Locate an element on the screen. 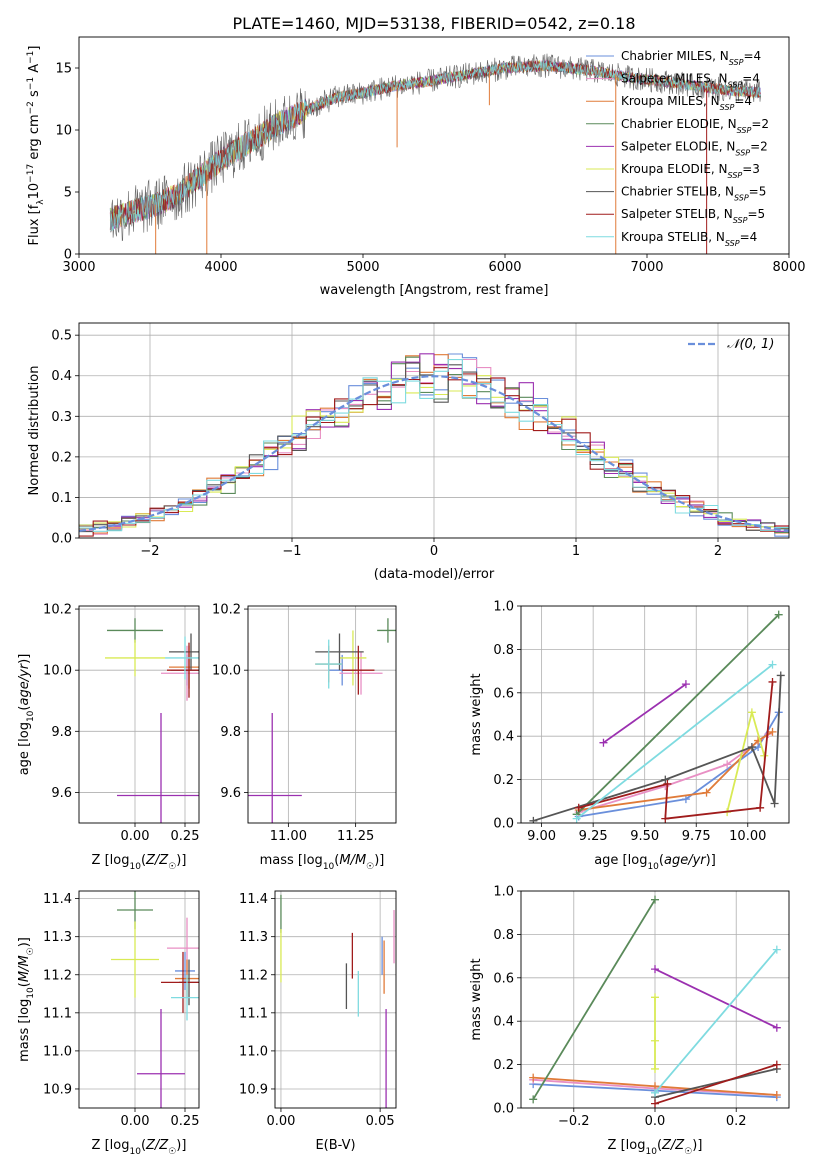 This screenshot has height=1170, width=819. weight-vs-age-series-chabrier-elodie is located at coordinates (678, 714).